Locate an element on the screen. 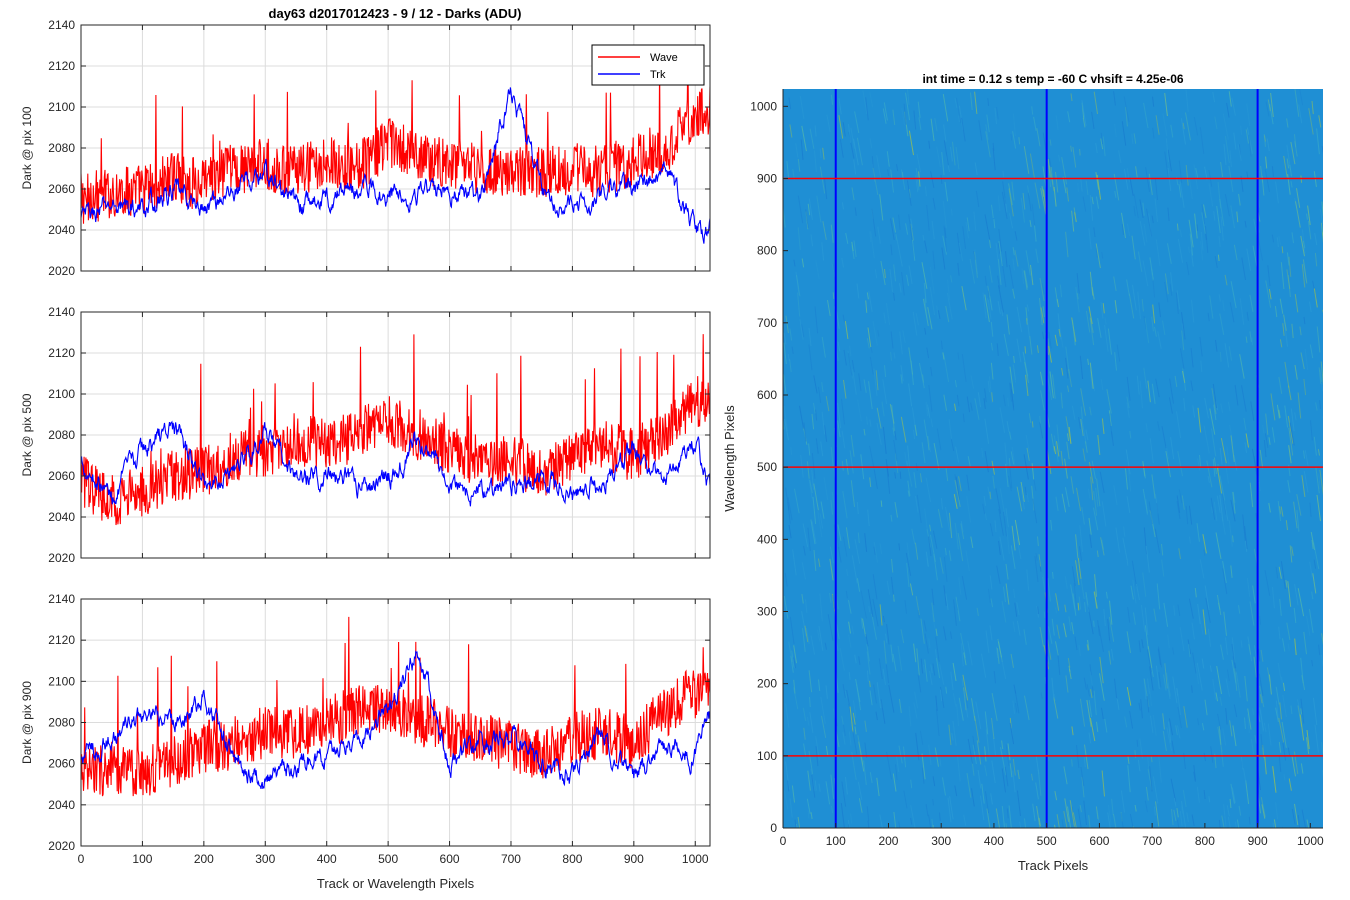  y-axis-label: Dark @ pix 900 is located at coordinates (27, 722).